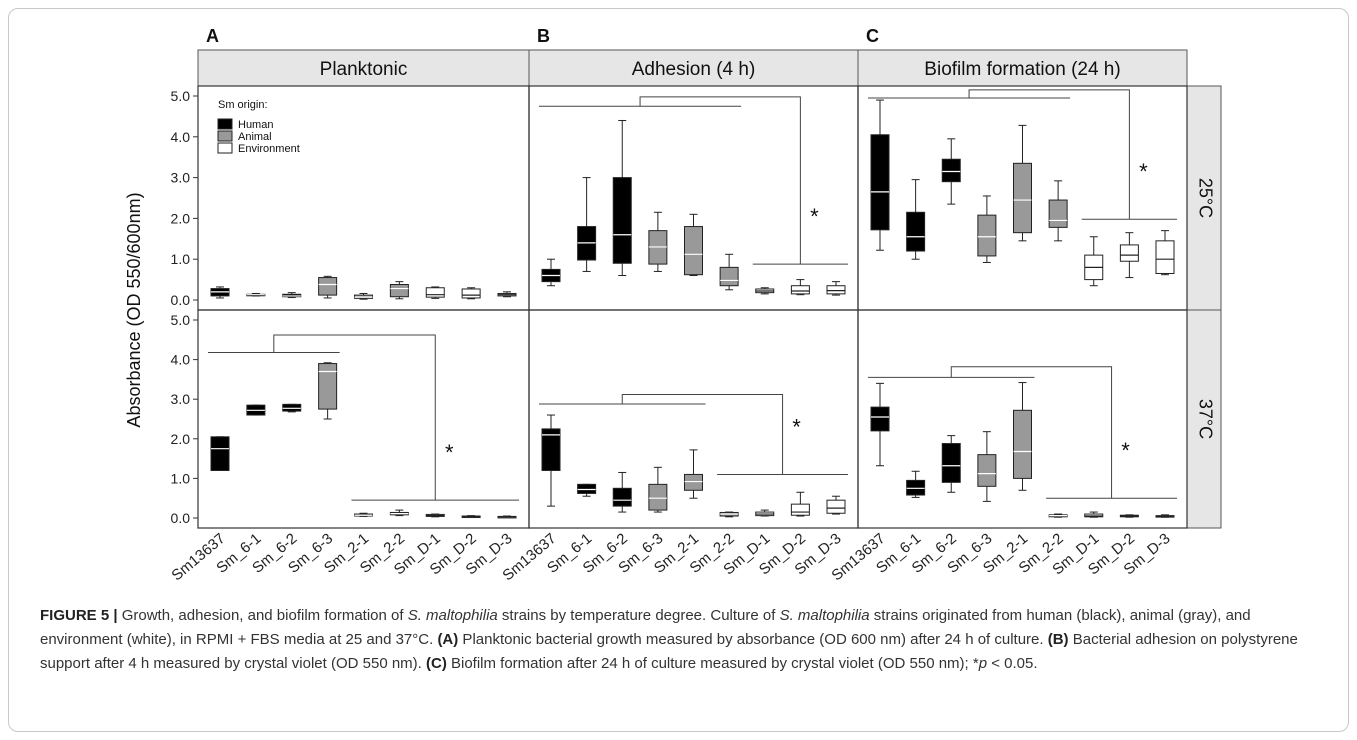 The width and height of the screenshot is (1357, 740). What do you see at coordinates (364, 69) in the screenshot?
I see `panel-strip-title: Planktonic` at bounding box center [364, 69].